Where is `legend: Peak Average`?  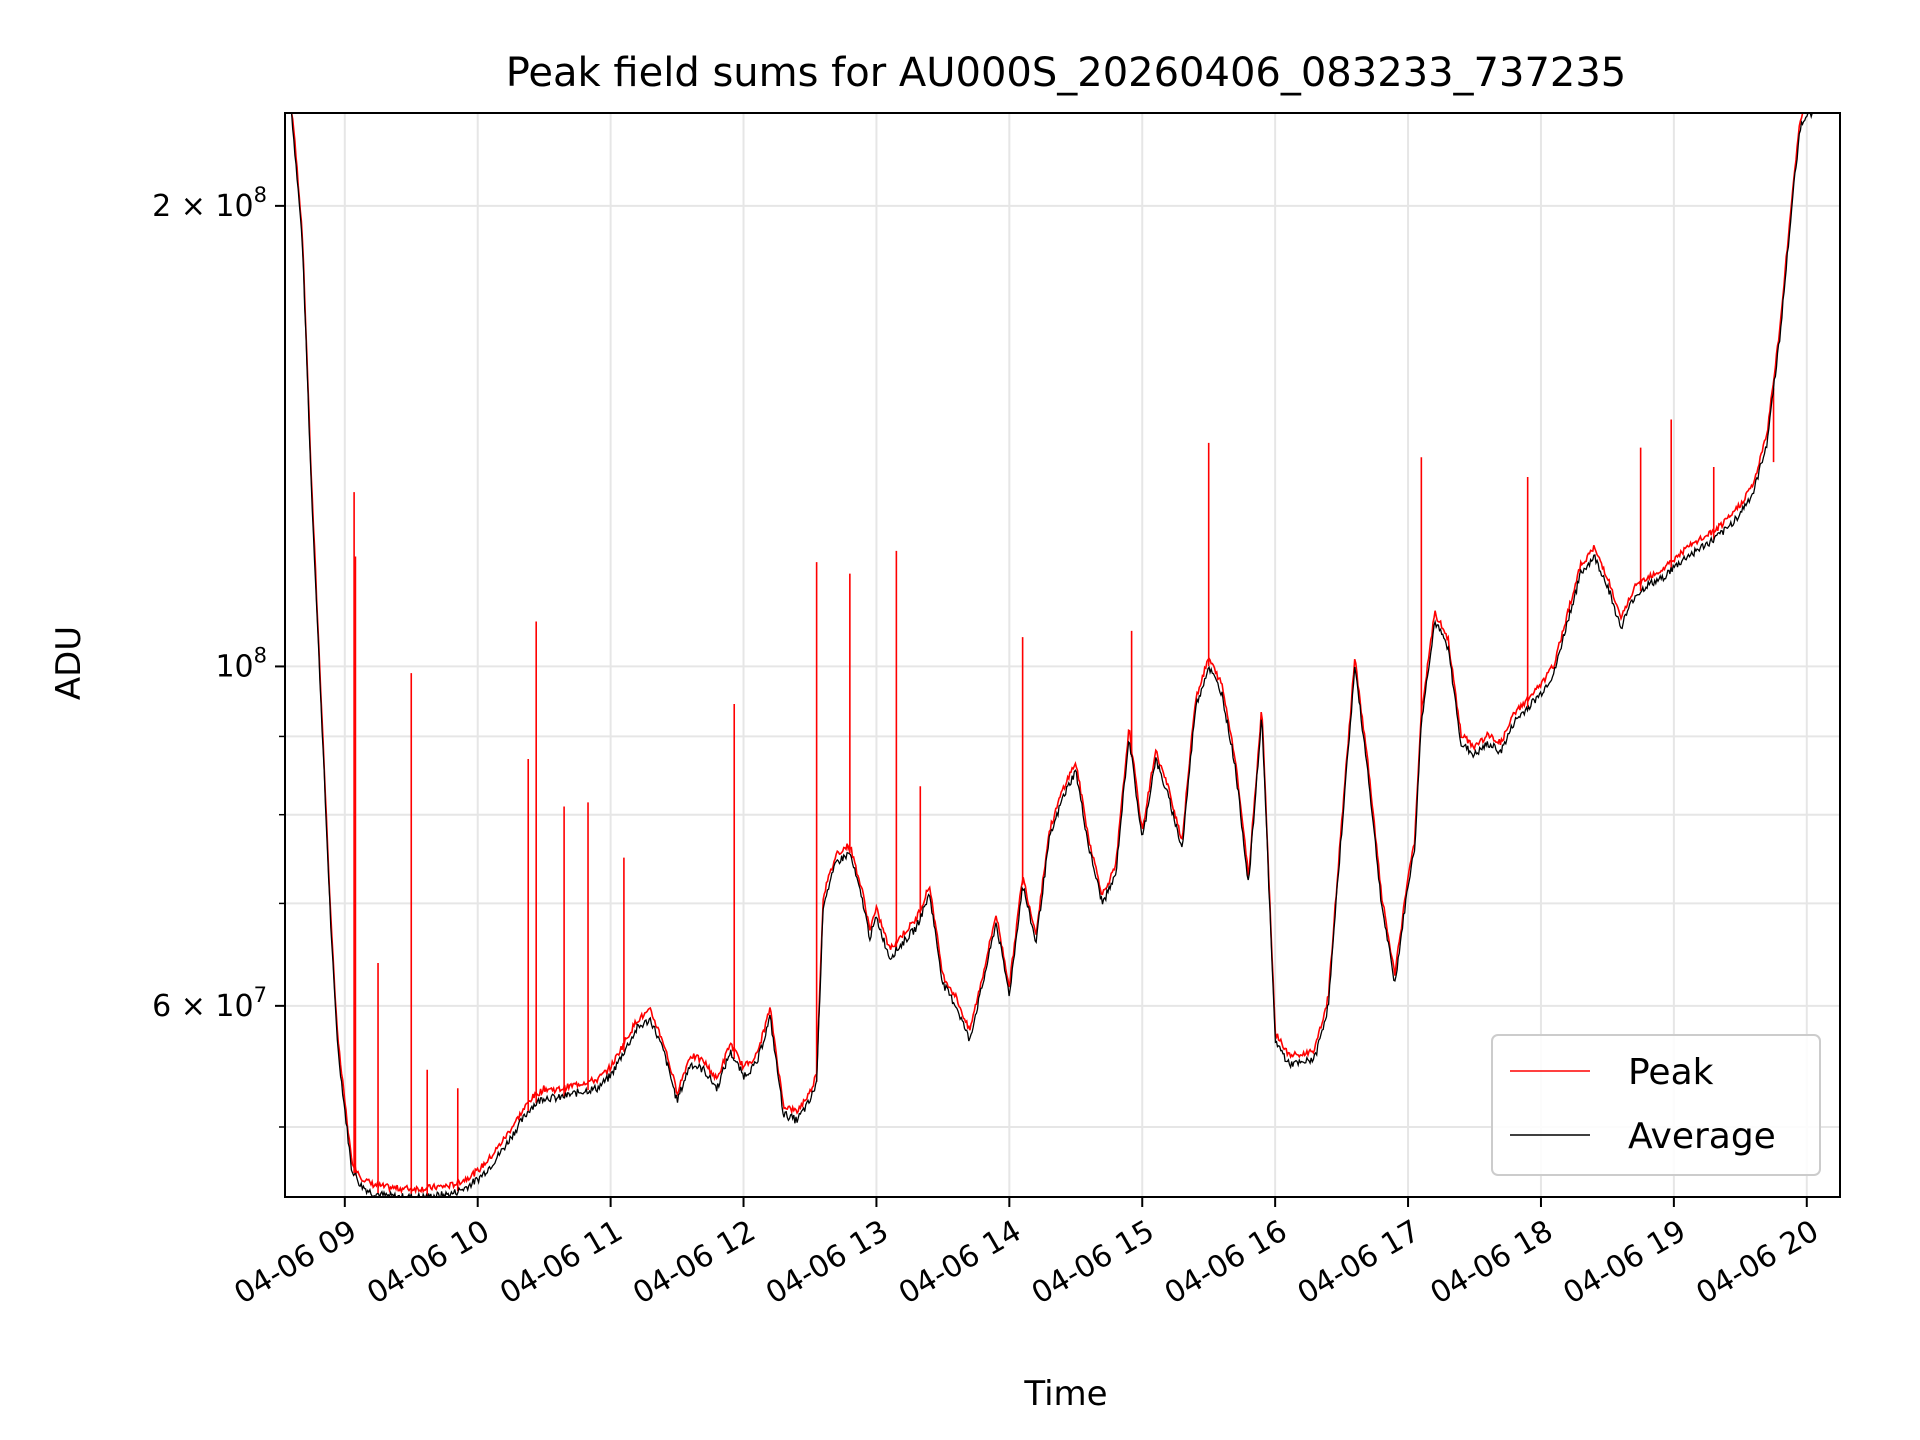 legend: Peak Average is located at coordinates (1656, 1105).